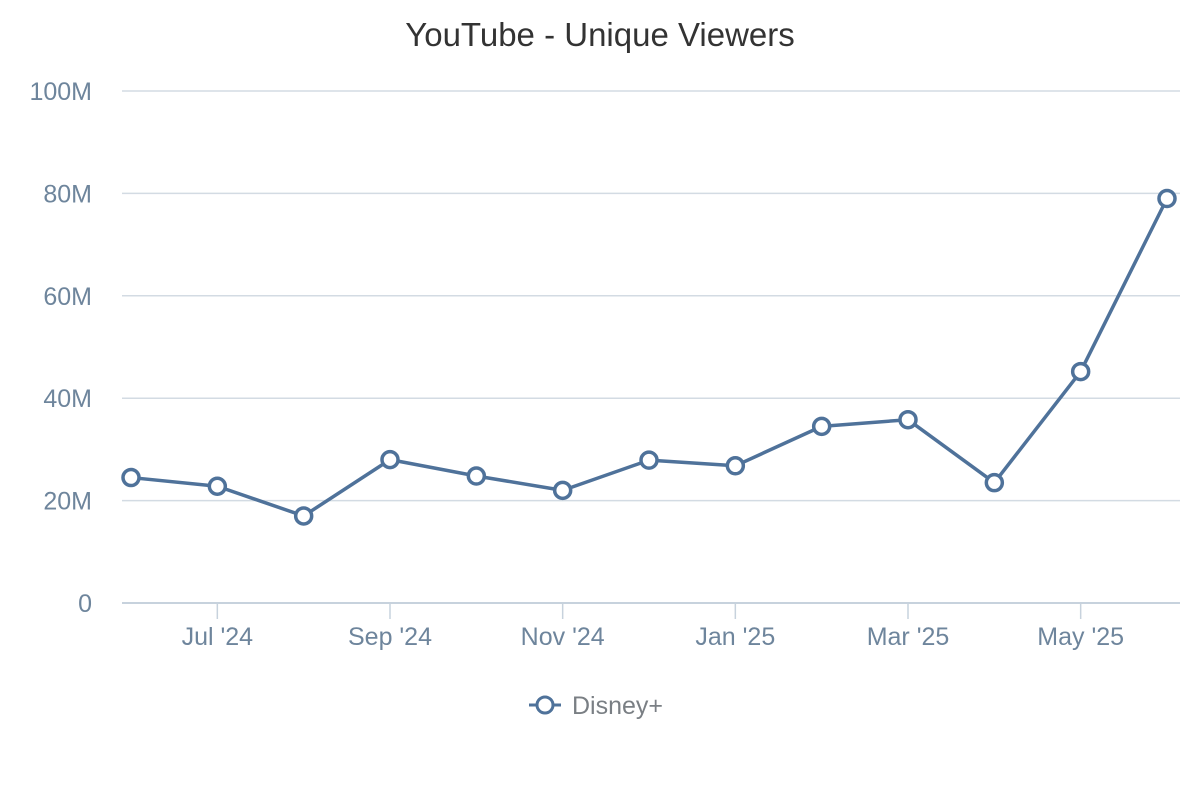  What do you see at coordinates (218, 637) in the screenshot?
I see `x-tick-label: Jul '24` at bounding box center [218, 637].